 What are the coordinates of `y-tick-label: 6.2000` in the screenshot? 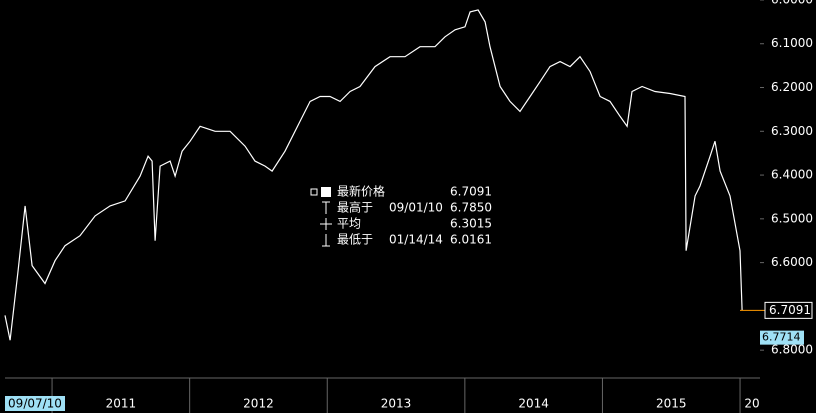 It's located at (792, 87).